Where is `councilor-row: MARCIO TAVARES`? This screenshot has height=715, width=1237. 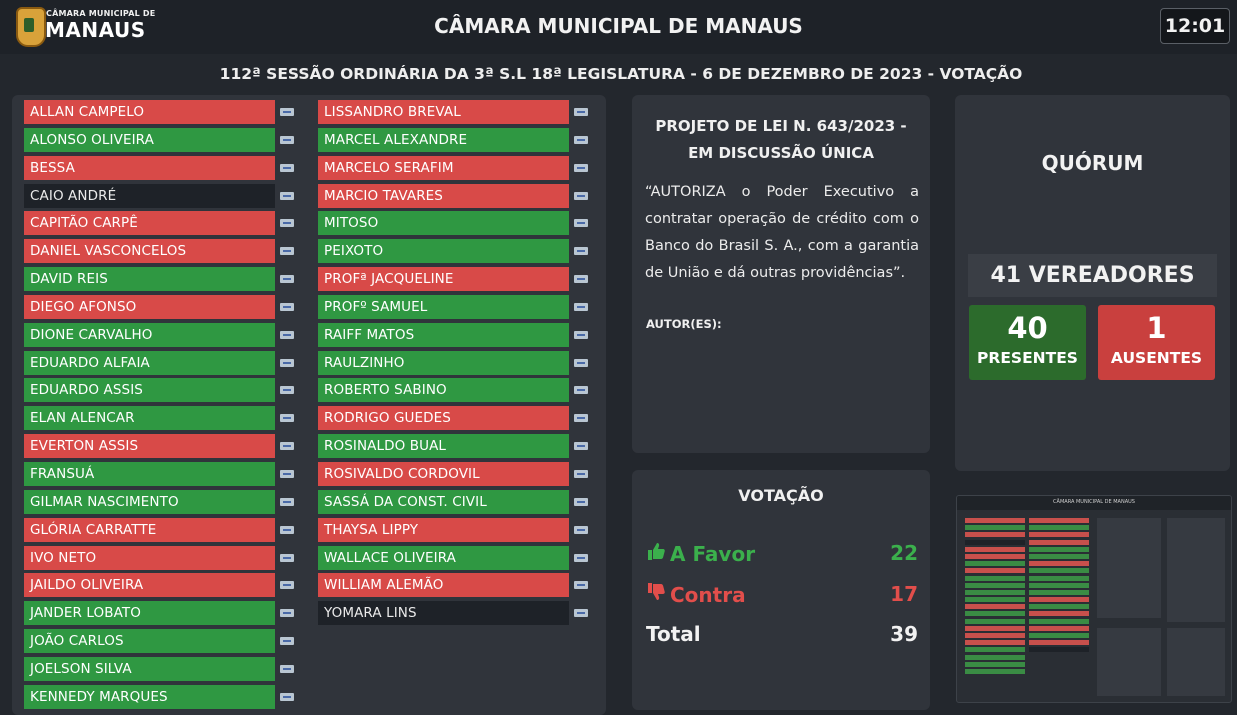
councilor-row: MARCIO TAVARES is located at coordinates (458, 195).